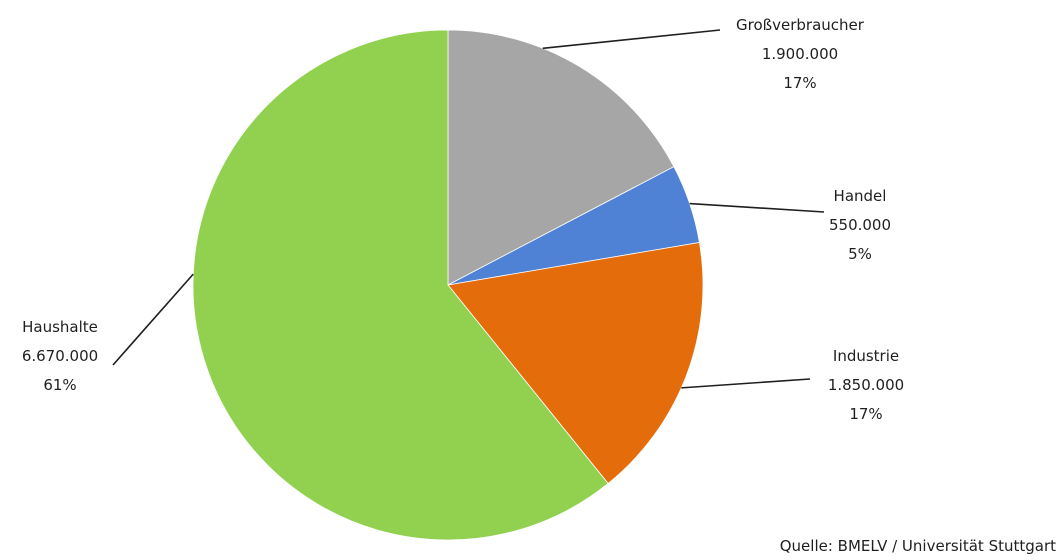 The image size is (1064, 560). I want to click on slice-label-value: 6.670.000, so click(60, 356).